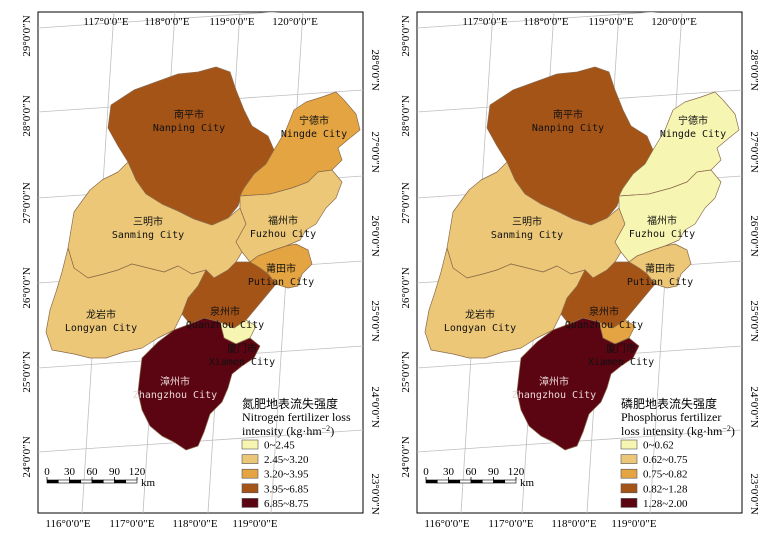  What do you see at coordinates (754, 406) in the screenshot?
I see `lat-label-right: 24°0′0″N` at bounding box center [754, 406].